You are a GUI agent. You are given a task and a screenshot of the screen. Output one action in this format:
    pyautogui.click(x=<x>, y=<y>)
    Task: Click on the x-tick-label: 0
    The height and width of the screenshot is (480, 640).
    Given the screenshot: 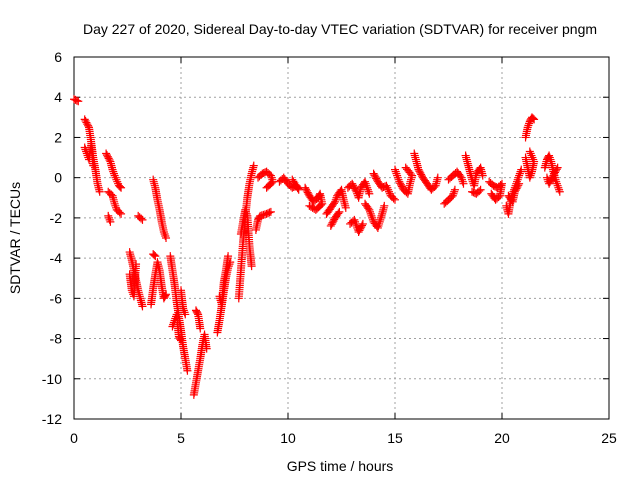 What is the action you would take?
    pyautogui.click(x=74, y=438)
    